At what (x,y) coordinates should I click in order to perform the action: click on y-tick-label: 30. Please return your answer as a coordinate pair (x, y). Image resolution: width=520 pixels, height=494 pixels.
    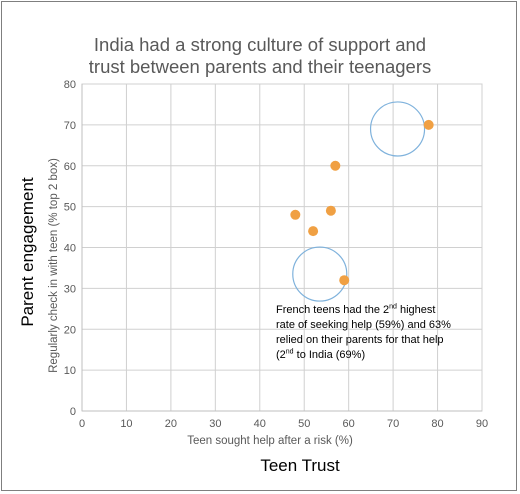
    Looking at the image, I should click on (70, 289).